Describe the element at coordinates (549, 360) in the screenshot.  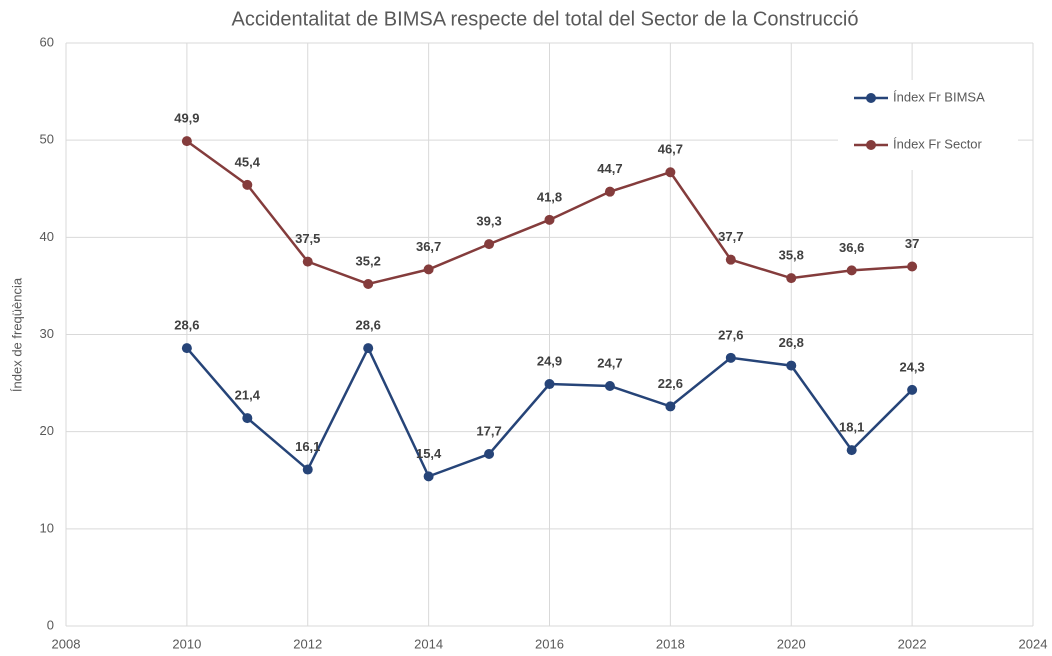
I see `value-label: 24,9` at that location.